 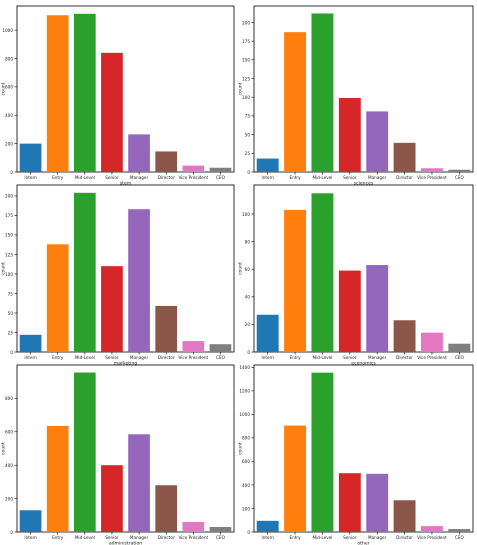 I want to click on y-tick-label: 175, so click(x=246, y=41).